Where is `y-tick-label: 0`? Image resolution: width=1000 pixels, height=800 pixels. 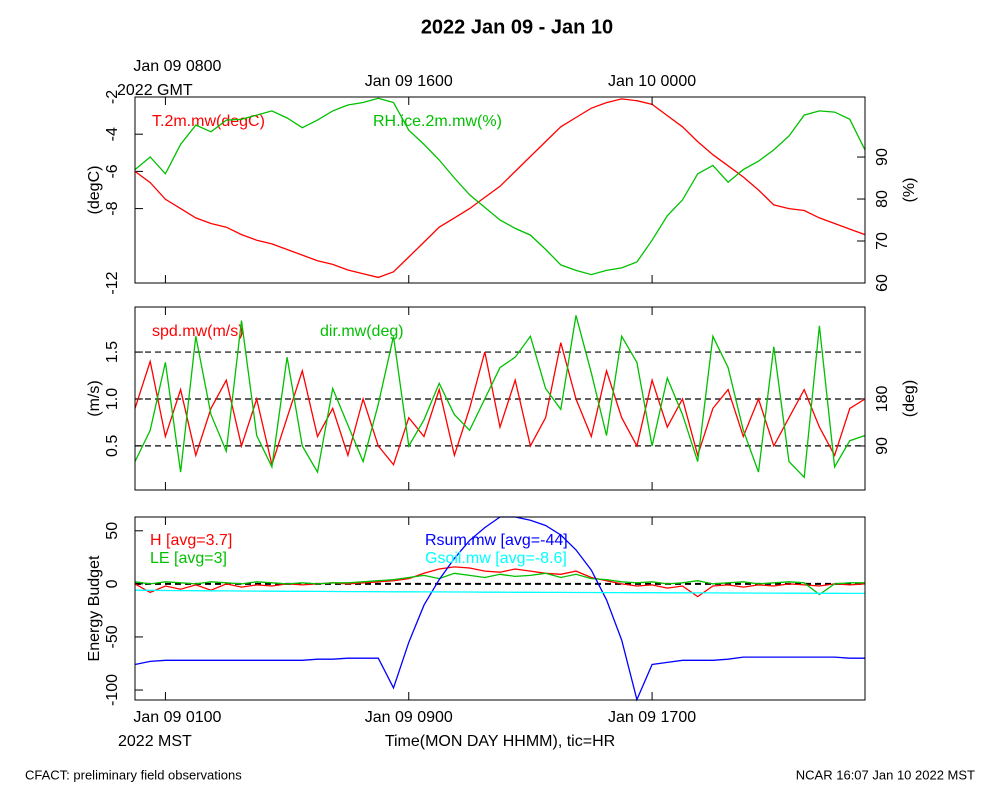 y-tick-label: 0 is located at coordinates (112, 583).